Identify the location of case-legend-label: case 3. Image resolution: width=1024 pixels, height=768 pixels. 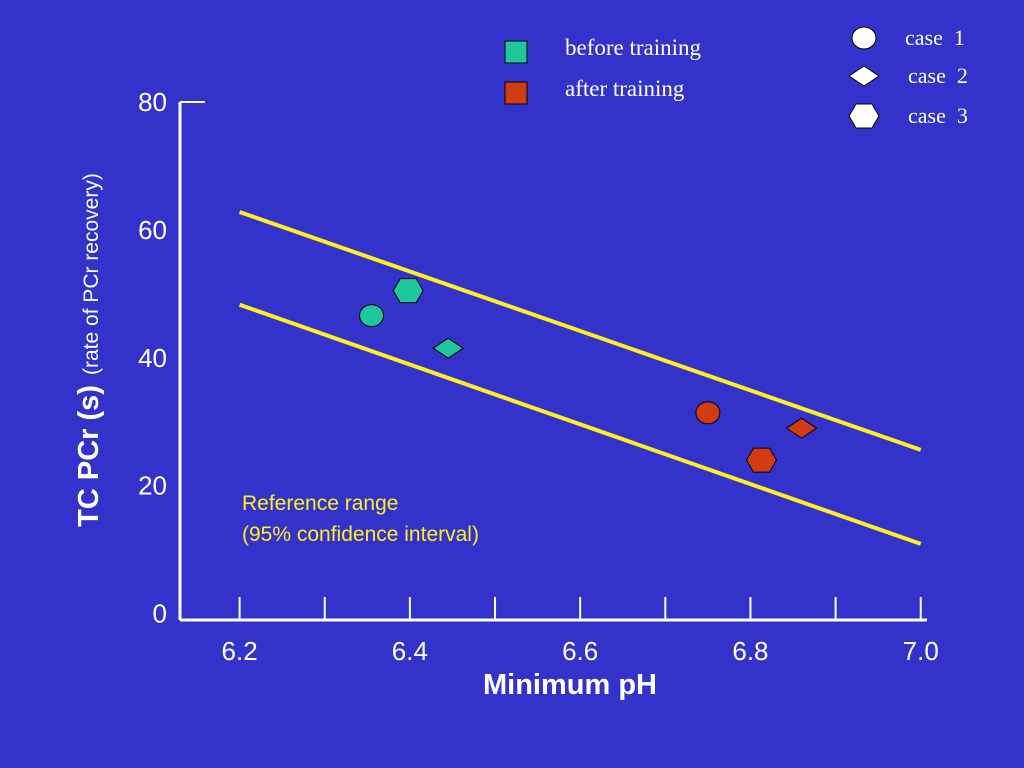
(938, 115).